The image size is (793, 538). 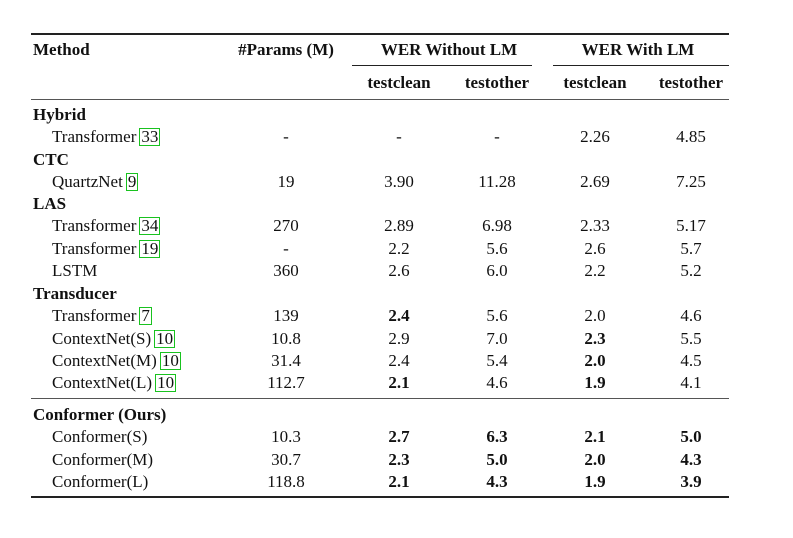 I want to click on header-wer-with-lm: WER With LM, so click(x=638, y=49).